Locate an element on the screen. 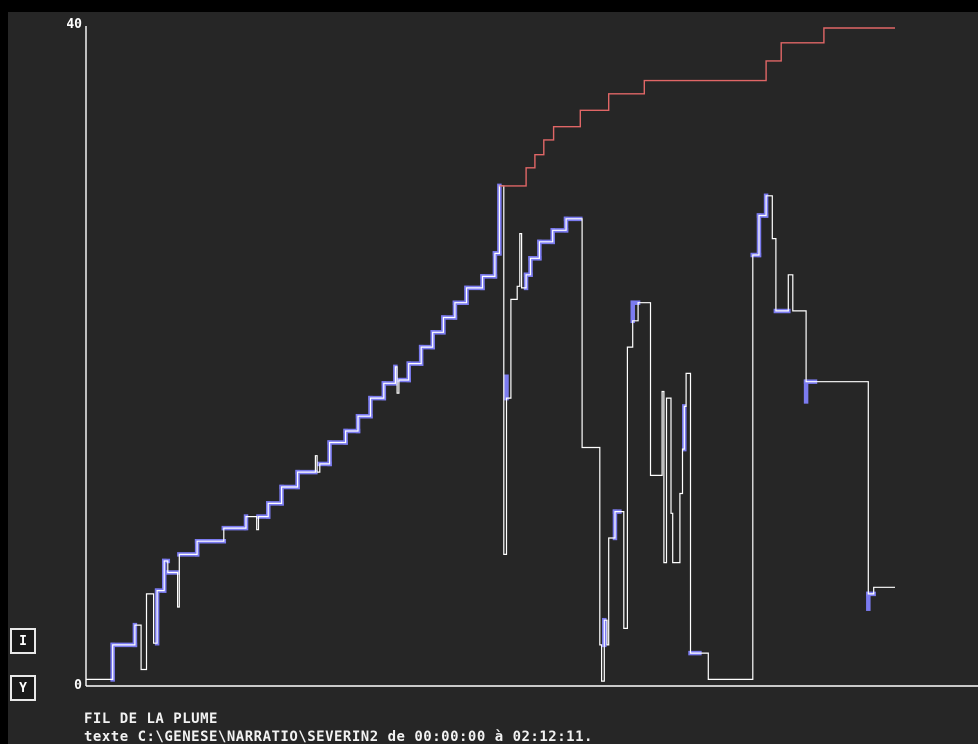  caption-title: FIL DE LA PLUME is located at coordinates (151, 719).